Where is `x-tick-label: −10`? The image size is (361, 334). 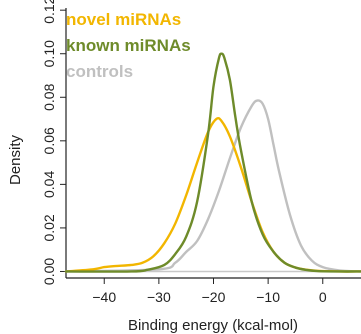
x-tick-label: −10 is located at coordinates (268, 297).